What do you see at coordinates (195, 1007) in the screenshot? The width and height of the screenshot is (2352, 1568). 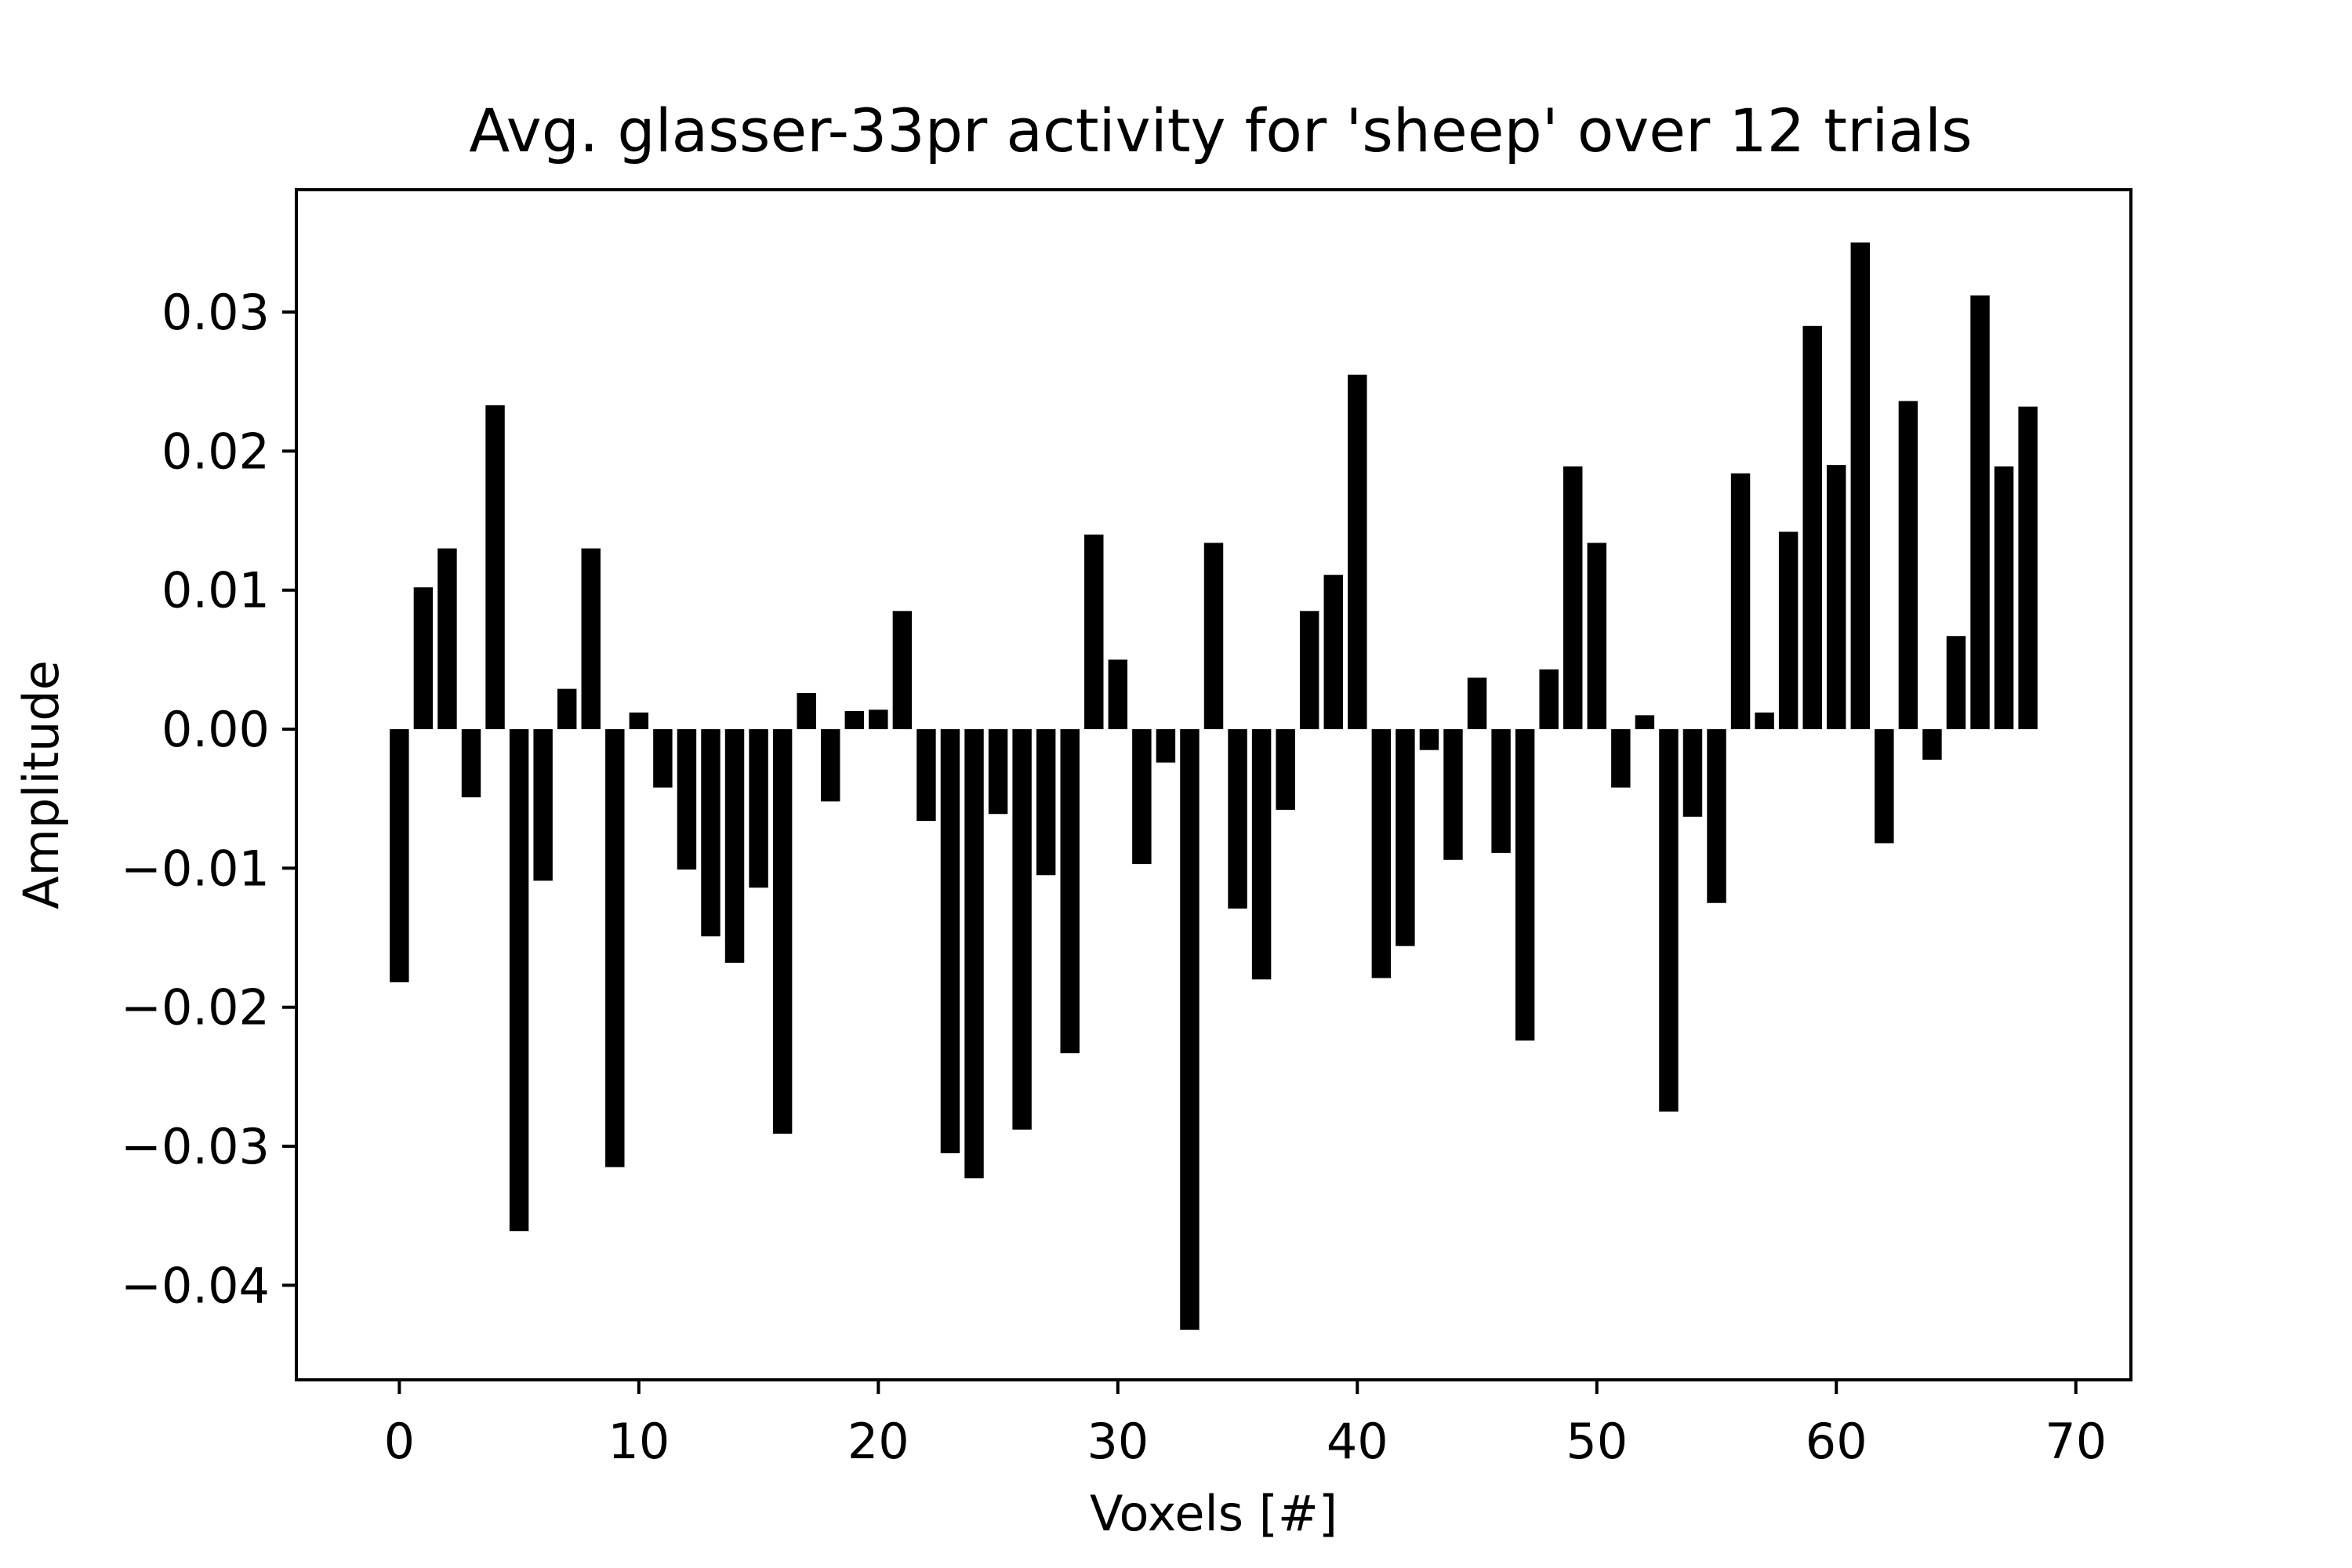 I see `y-tick-label: −0.02` at bounding box center [195, 1007].